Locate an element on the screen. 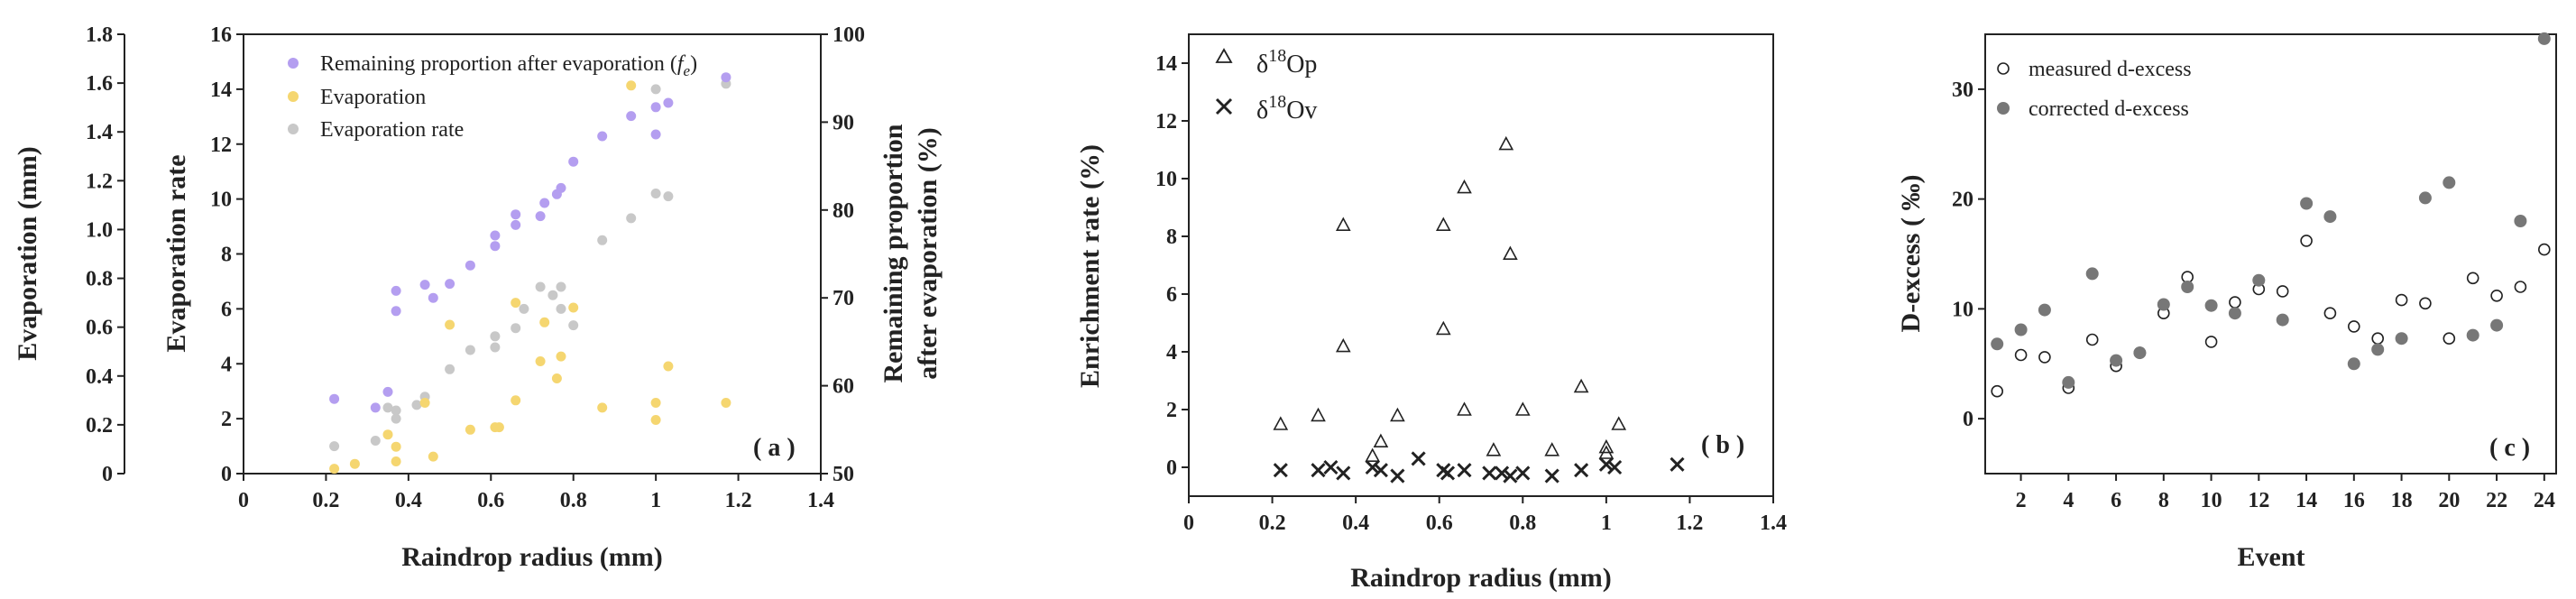 This screenshot has width=2576, height=599. panel-a-far-left-axis-tick-label: 1.8 is located at coordinates (100, 35).